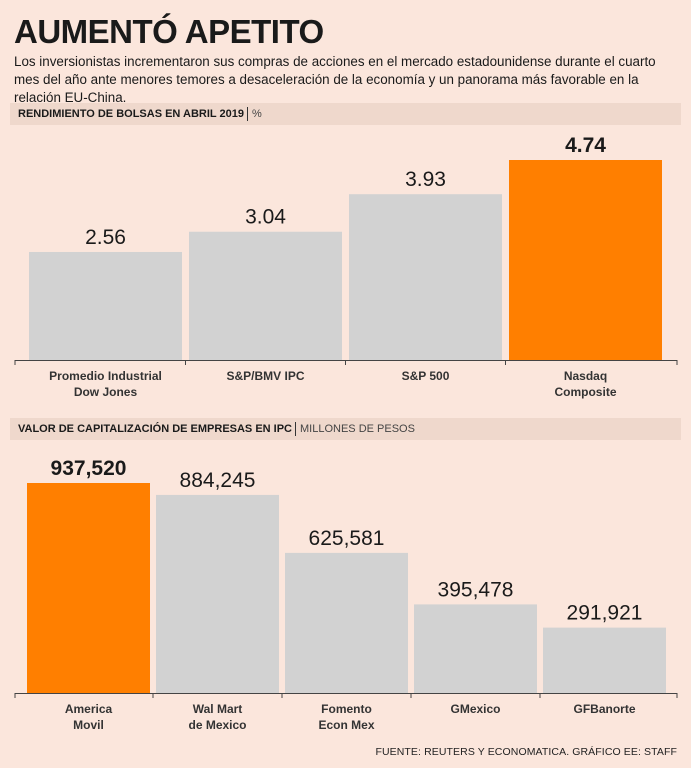 The image size is (691, 768). What do you see at coordinates (475, 709) in the screenshot?
I see `chart2-category-label-3-0: GMexico` at bounding box center [475, 709].